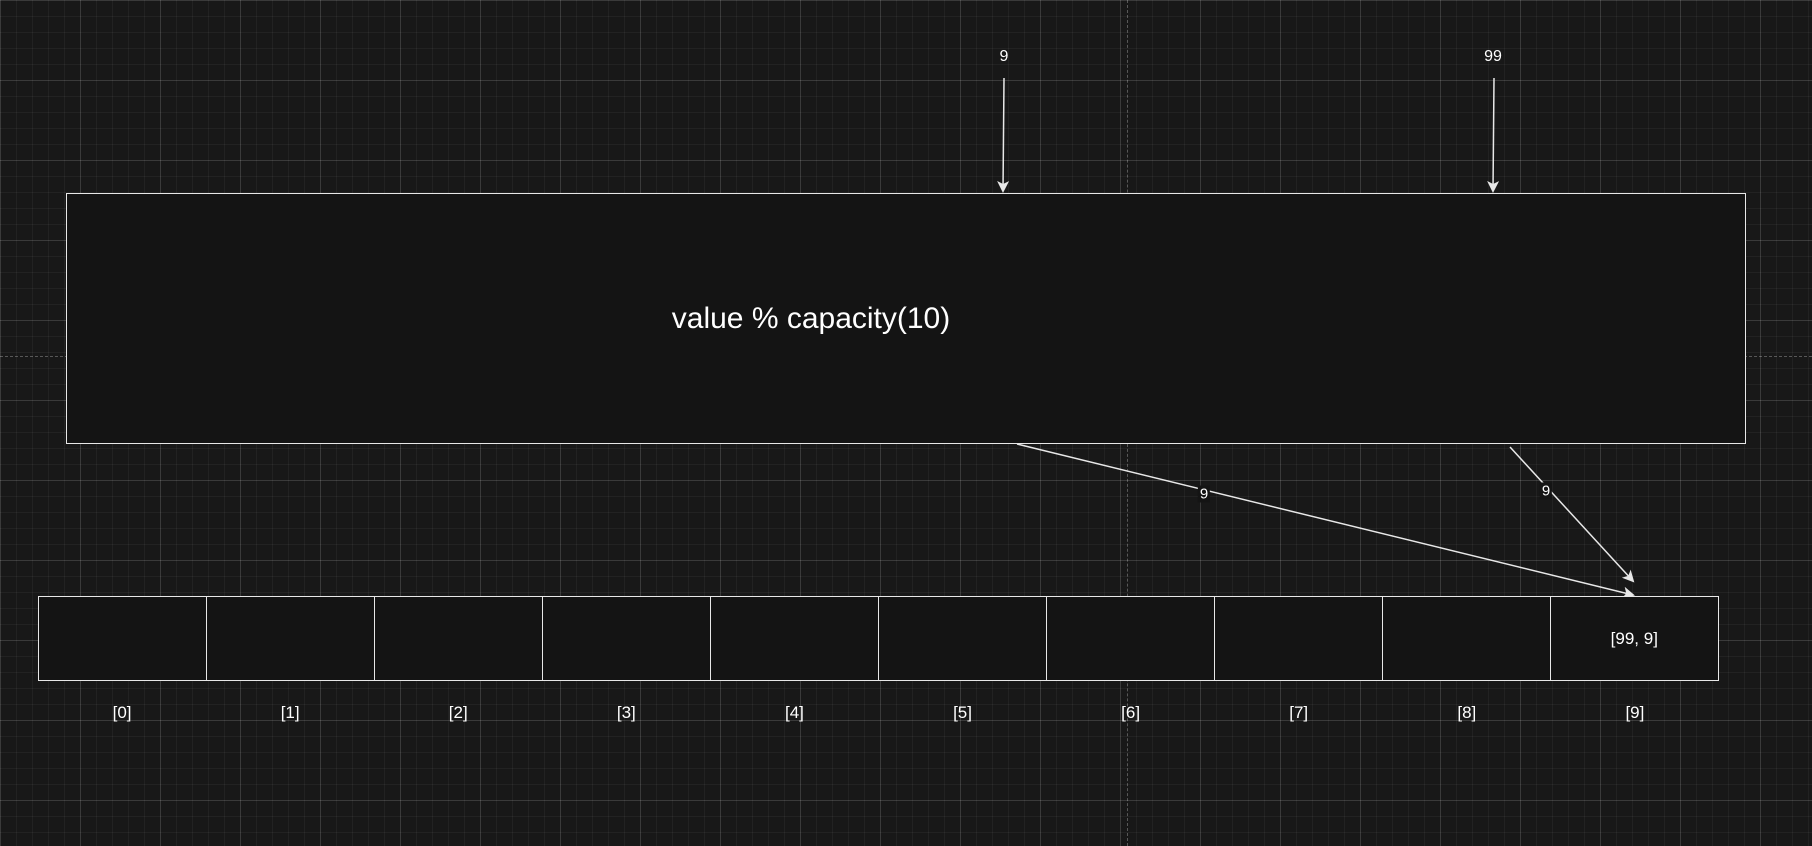  What do you see at coordinates (1493, 56) in the screenshot?
I see `input-value-99: 99` at bounding box center [1493, 56].